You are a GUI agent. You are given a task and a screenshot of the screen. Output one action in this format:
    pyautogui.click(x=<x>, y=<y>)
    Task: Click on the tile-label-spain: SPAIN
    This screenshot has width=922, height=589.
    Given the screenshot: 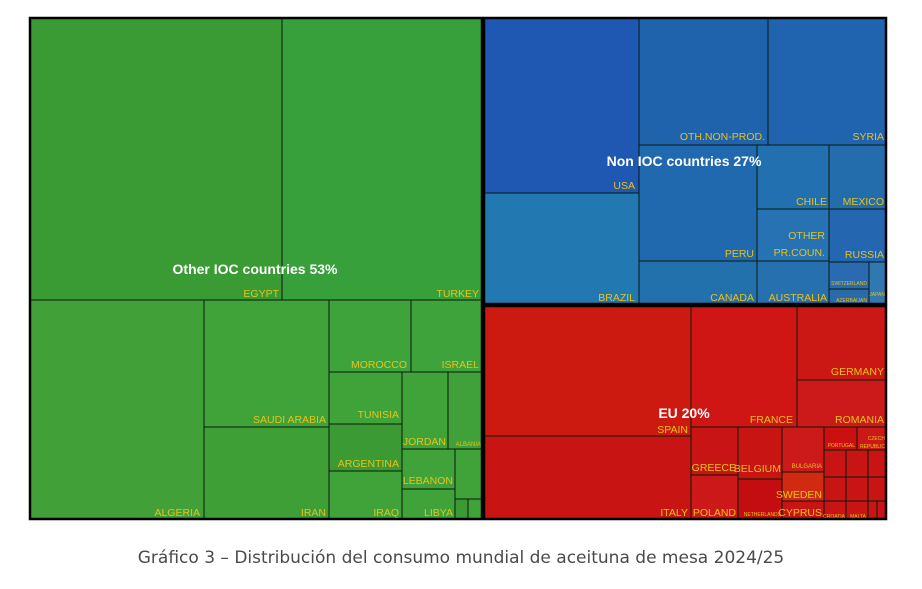 What is the action you would take?
    pyautogui.click(x=672, y=430)
    